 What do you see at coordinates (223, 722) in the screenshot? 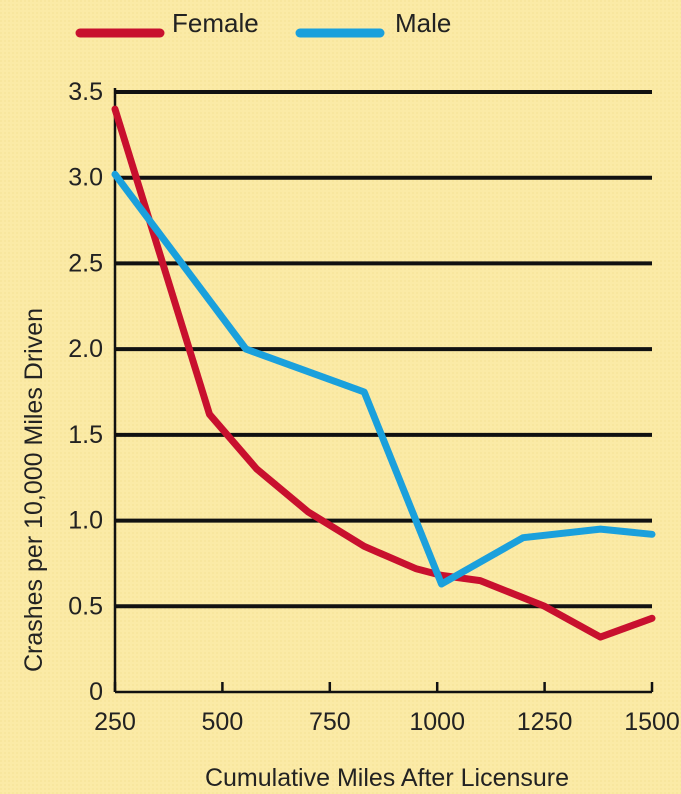
I see `x-tick-label-1: 500` at bounding box center [223, 722].